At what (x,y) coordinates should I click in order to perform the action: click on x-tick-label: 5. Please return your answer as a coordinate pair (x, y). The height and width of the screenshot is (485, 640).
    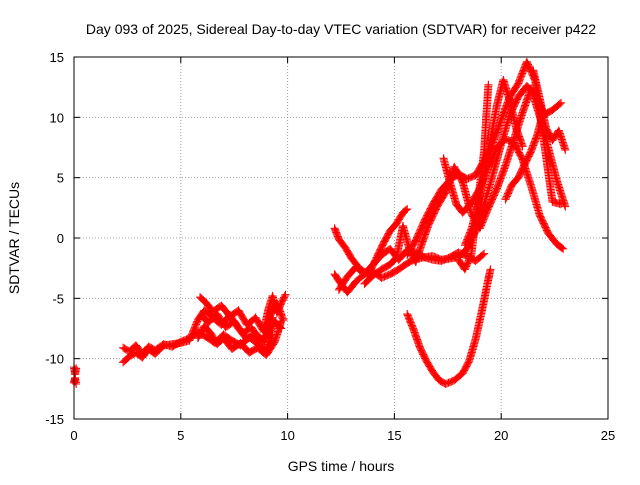
    Looking at the image, I should click on (180, 435).